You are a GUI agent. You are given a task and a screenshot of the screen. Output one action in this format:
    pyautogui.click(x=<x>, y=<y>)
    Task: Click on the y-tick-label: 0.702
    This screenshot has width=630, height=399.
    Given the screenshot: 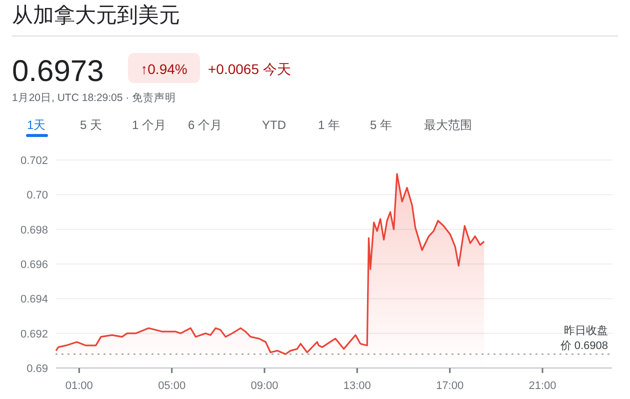 What is the action you would take?
    pyautogui.click(x=34, y=161)
    